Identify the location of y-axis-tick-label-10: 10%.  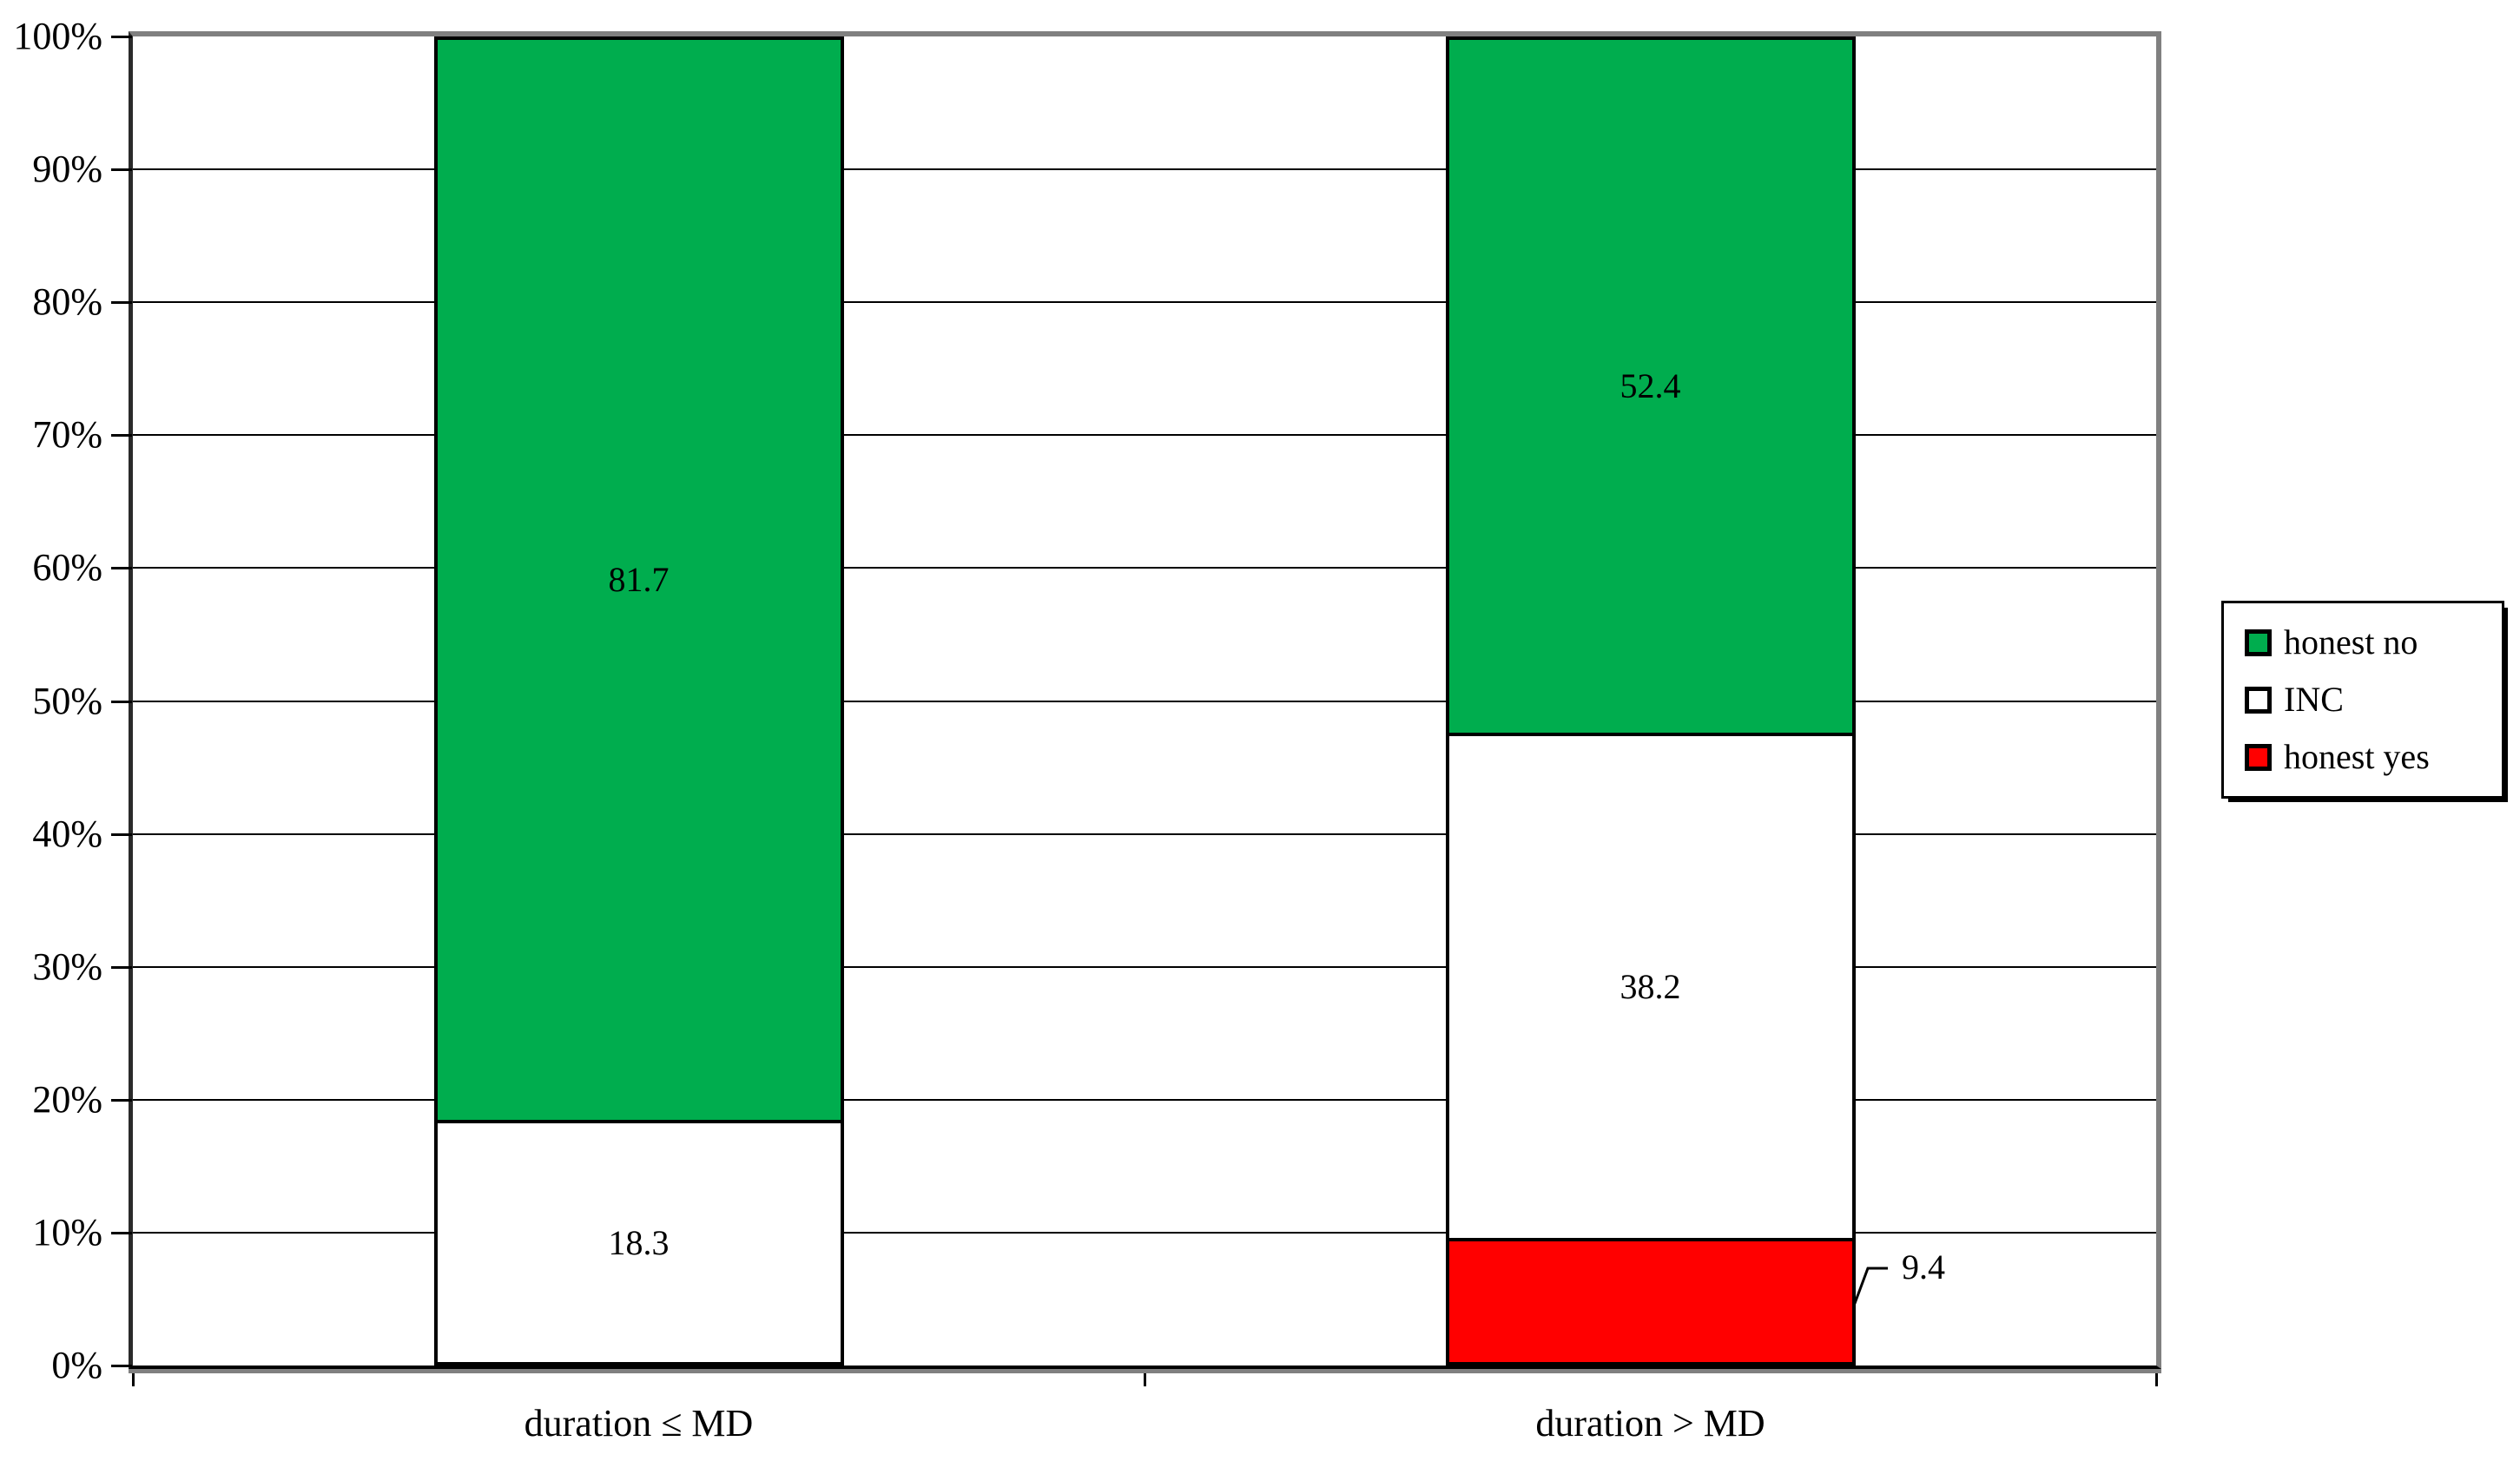
(67, 1232).